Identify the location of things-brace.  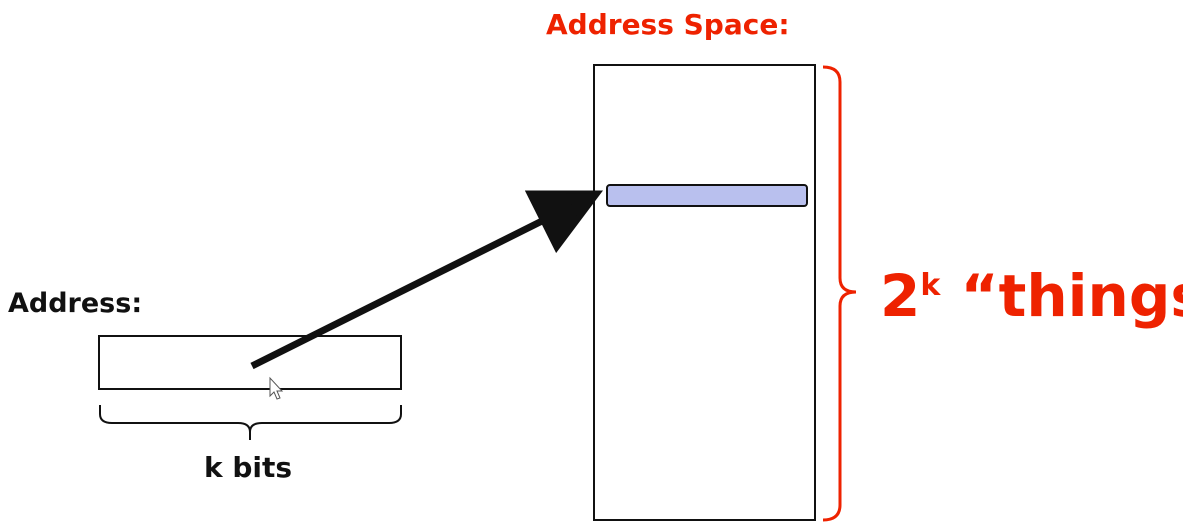
(839, 293).